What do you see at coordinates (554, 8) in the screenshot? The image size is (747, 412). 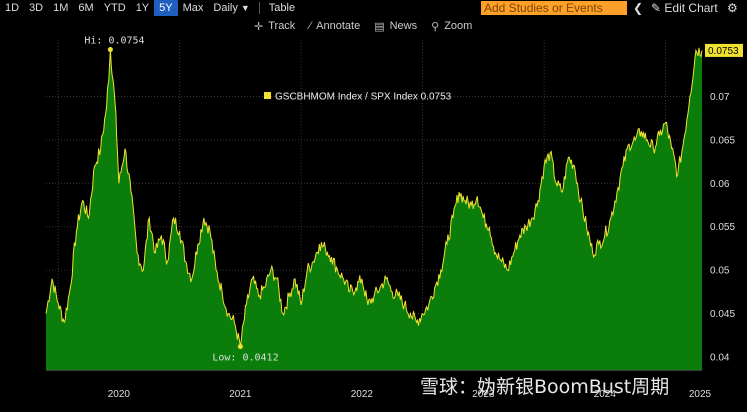 I see `add-studies-input` at bounding box center [554, 8].